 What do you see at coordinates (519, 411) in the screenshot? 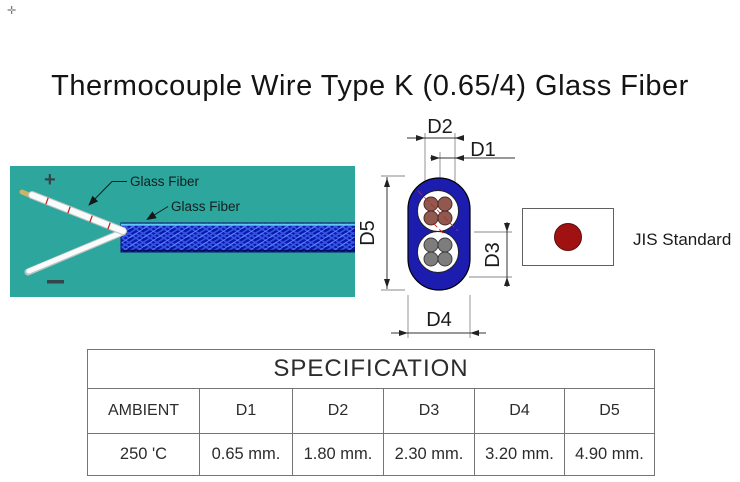
I see `col-header-d4: D4` at bounding box center [519, 411].